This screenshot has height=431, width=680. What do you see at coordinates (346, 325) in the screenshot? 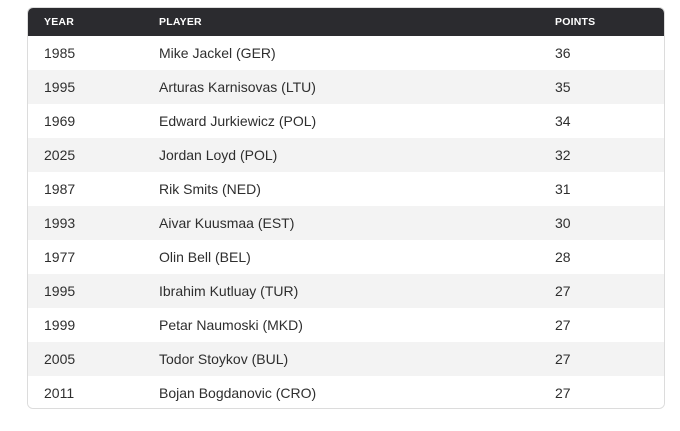
I see `table-row: 1999 Petar Naumoski (MKD) 27` at bounding box center [346, 325].